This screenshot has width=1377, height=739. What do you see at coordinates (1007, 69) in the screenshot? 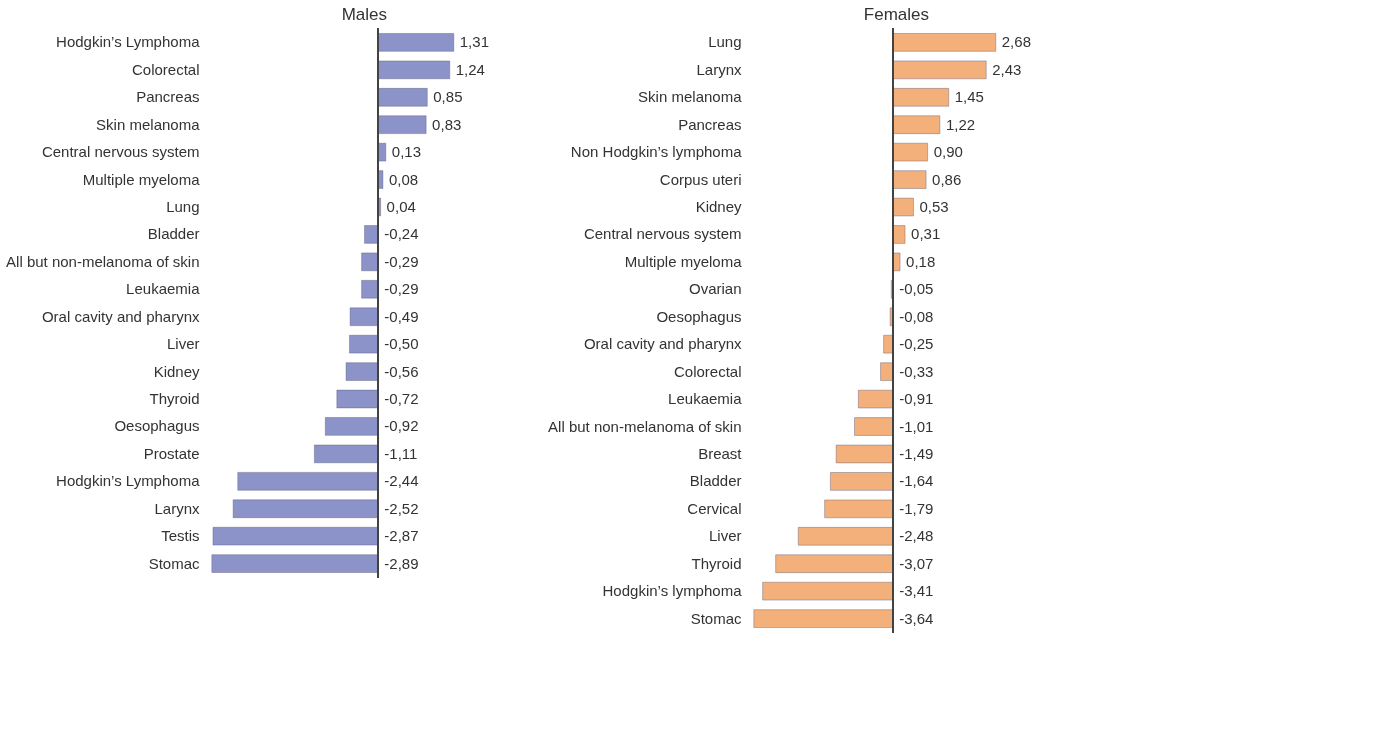
I see `data-label: 2,43` at bounding box center [1007, 69].